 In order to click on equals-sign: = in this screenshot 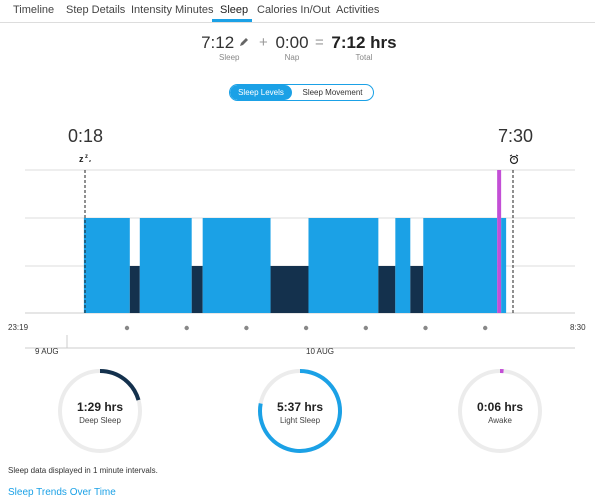, I will do `click(319, 42)`.